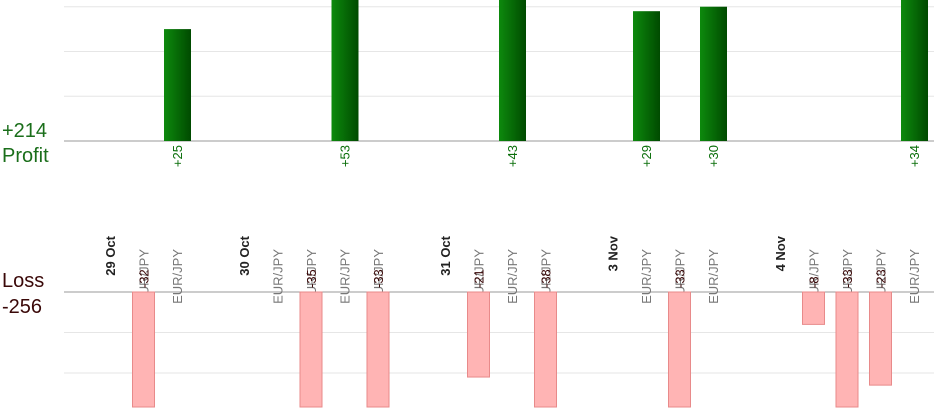 The image size is (934, 420). I want to click on value-label: +25, so click(177, 156).